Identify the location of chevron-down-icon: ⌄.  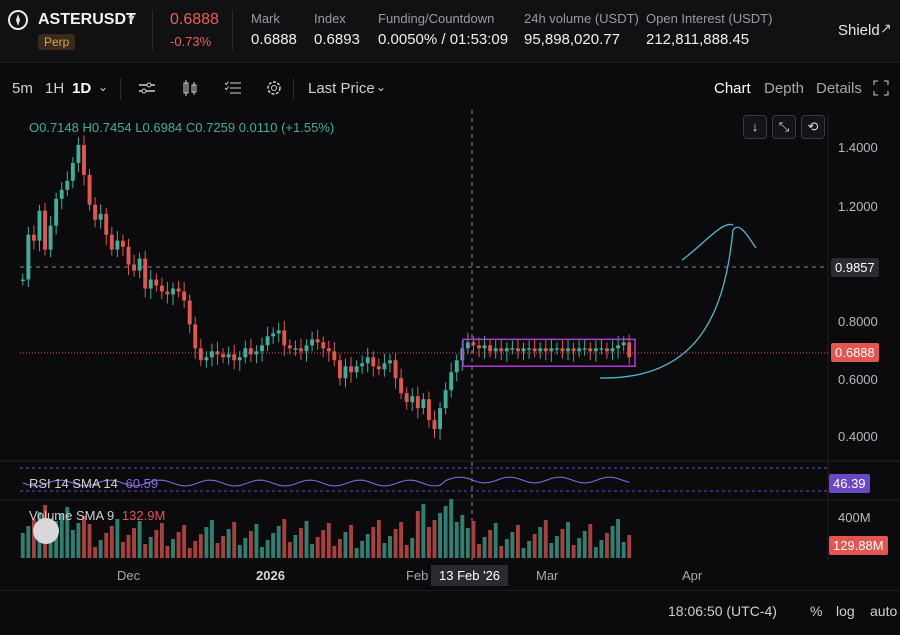
(381, 87).